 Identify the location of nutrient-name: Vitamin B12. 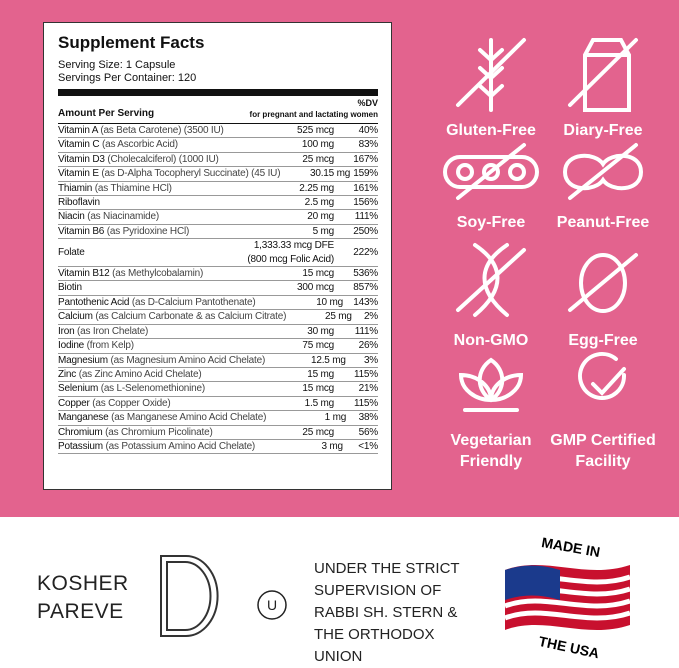
(84, 274).